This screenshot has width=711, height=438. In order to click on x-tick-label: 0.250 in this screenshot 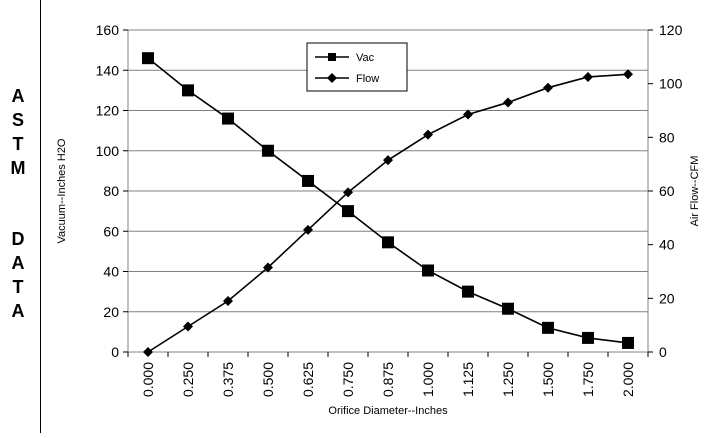, I will do `click(188, 379)`.